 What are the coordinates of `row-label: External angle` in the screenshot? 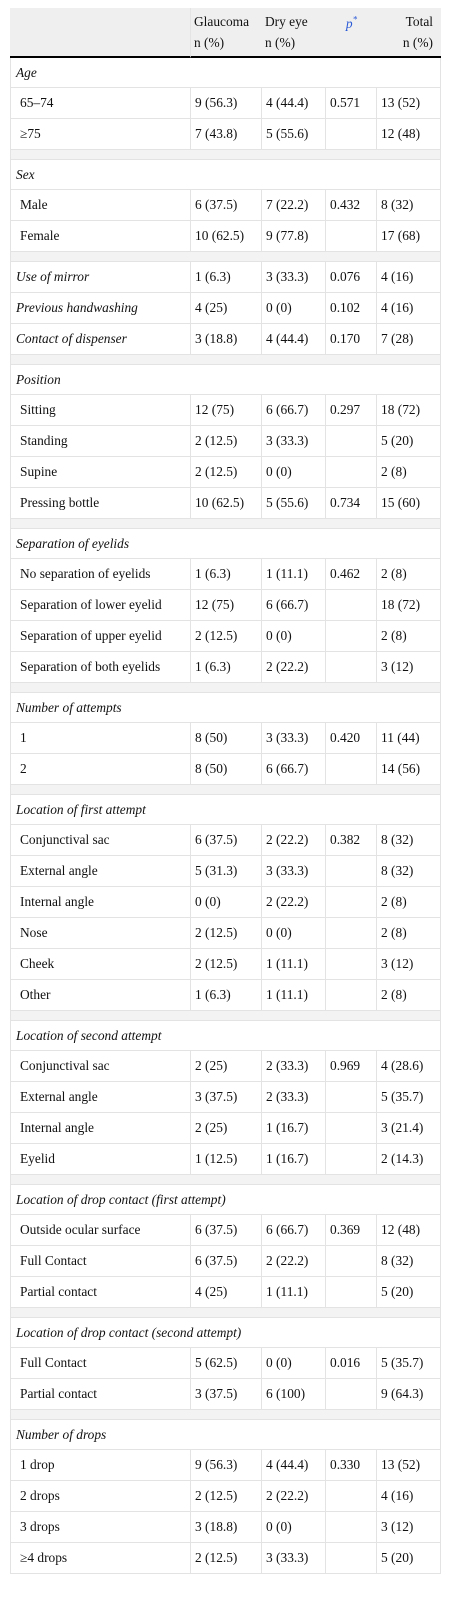 It's located at (100, 1097).